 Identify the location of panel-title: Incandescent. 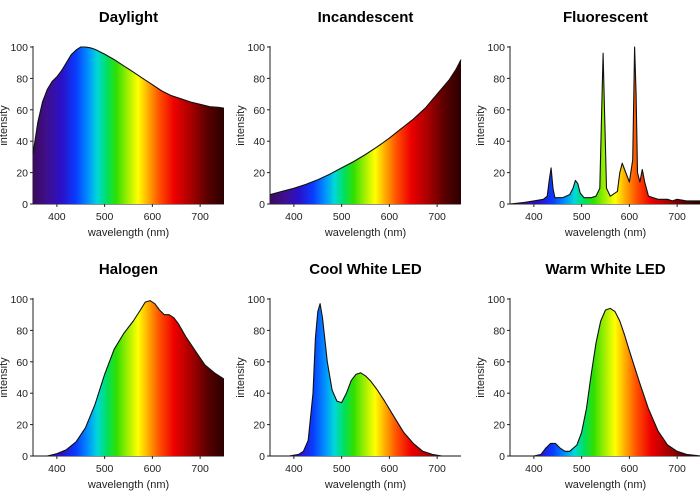
(366, 17).